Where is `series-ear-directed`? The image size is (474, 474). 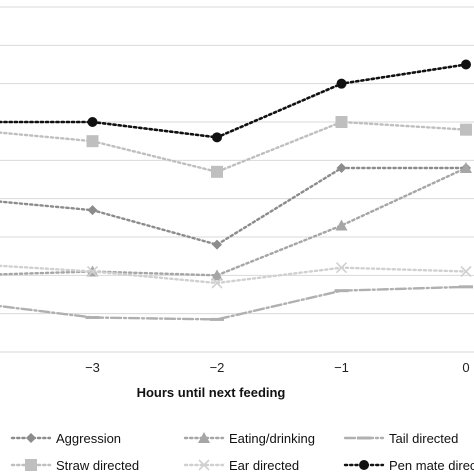 series-ear-directed is located at coordinates (236, 275).